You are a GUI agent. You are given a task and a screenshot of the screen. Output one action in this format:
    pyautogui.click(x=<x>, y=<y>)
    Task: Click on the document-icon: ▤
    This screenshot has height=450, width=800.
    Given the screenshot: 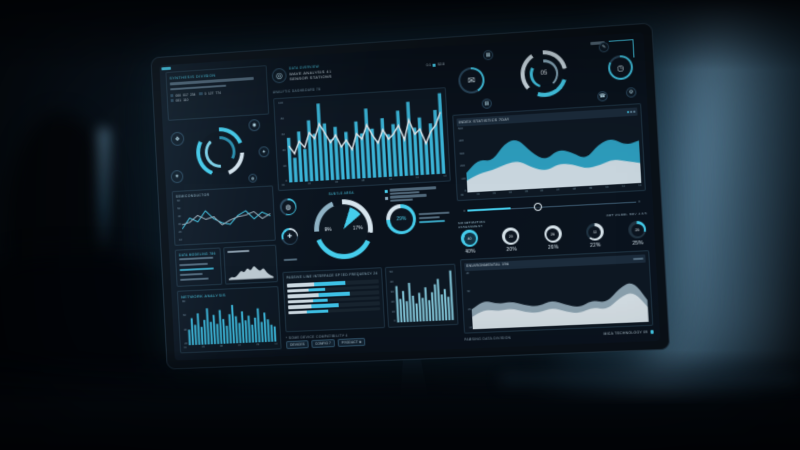 What is the action you would take?
    pyautogui.click(x=487, y=103)
    